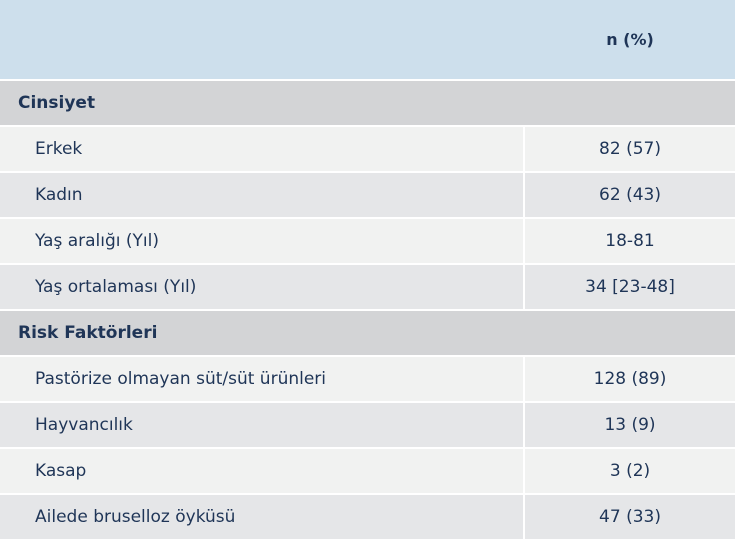 The width and height of the screenshot is (735, 540). I want to click on table-row: Yaş aralığı (Yıl) 18-81, so click(367, 241).